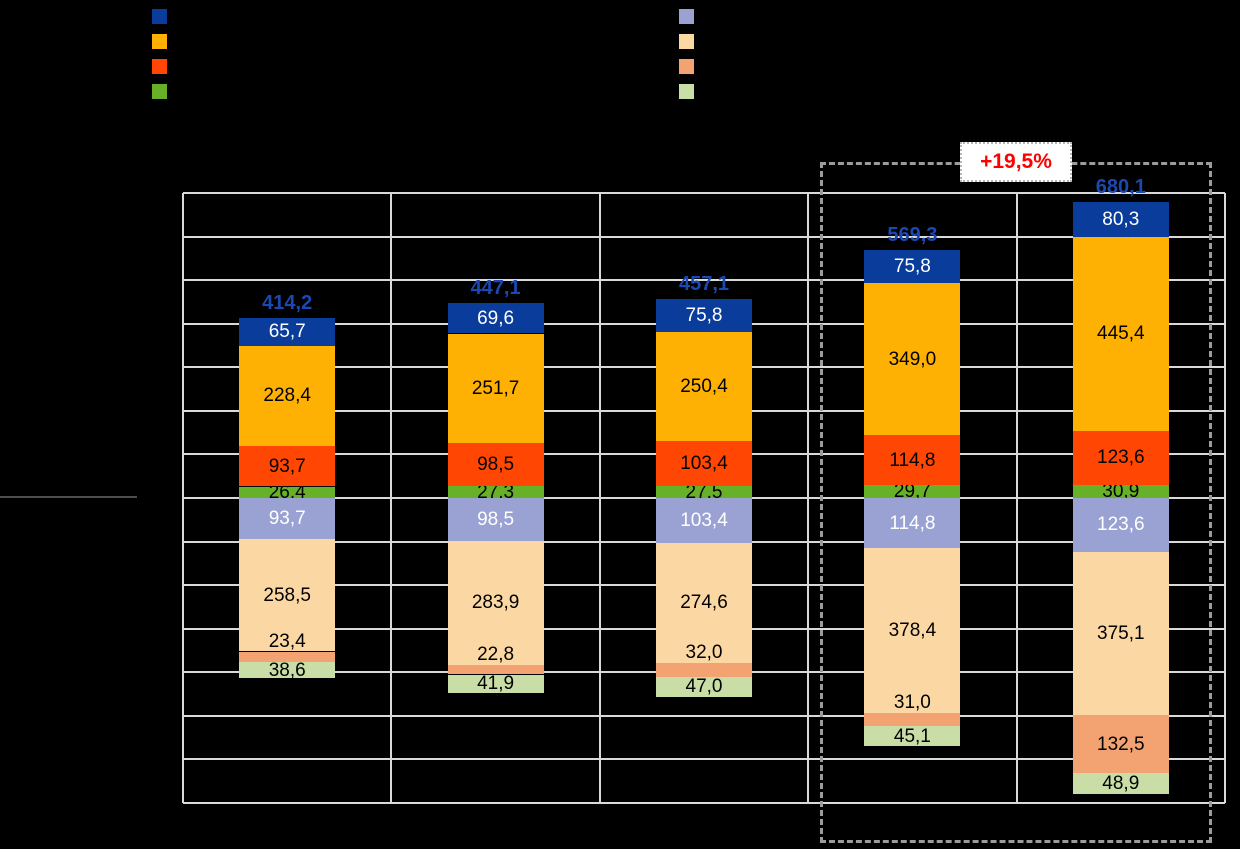 The height and width of the screenshot is (849, 1240). What do you see at coordinates (287, 641) in the screenshot?
I see `lower-light-salmon-segment-label: 23,4` at bounding box center [287, 641].